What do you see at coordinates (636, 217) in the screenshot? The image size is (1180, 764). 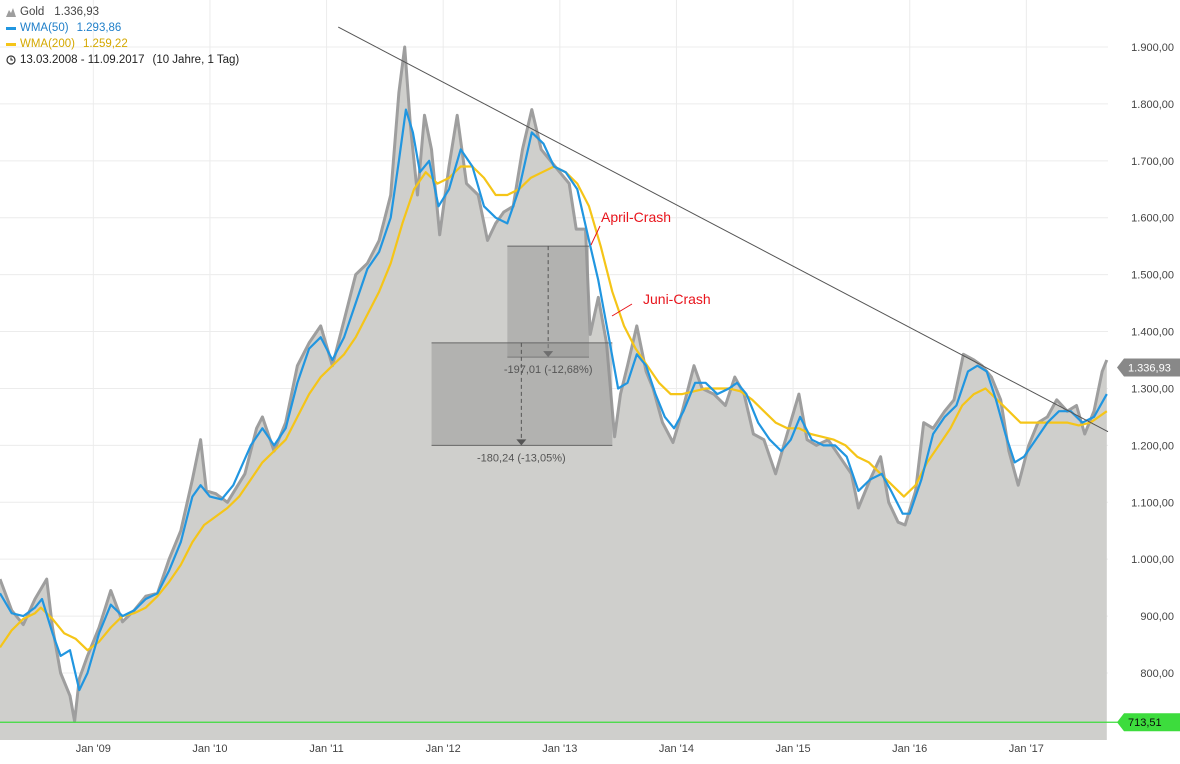 I see `april-crash-label: April-Crash` at bounding box center [636, 217].